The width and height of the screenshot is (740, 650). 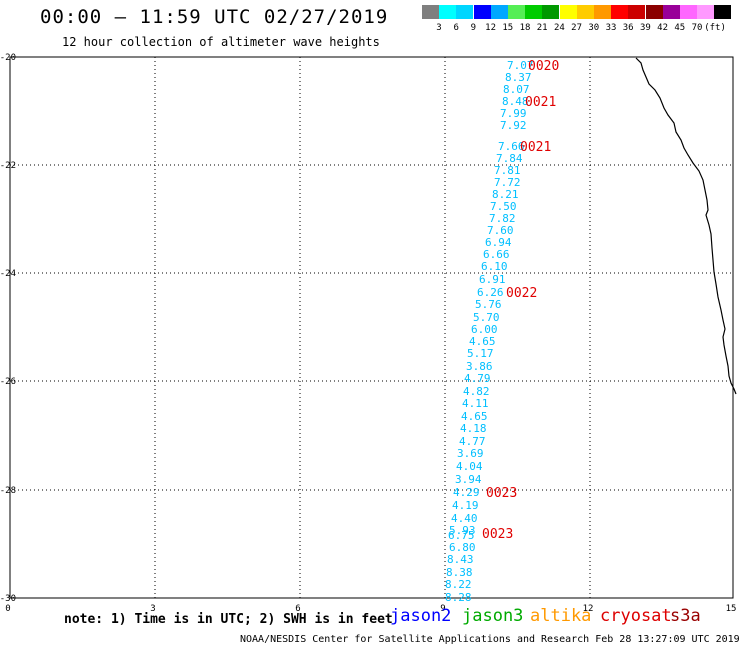 I want to click on legend-label: 6, so click(x=456, y=28).